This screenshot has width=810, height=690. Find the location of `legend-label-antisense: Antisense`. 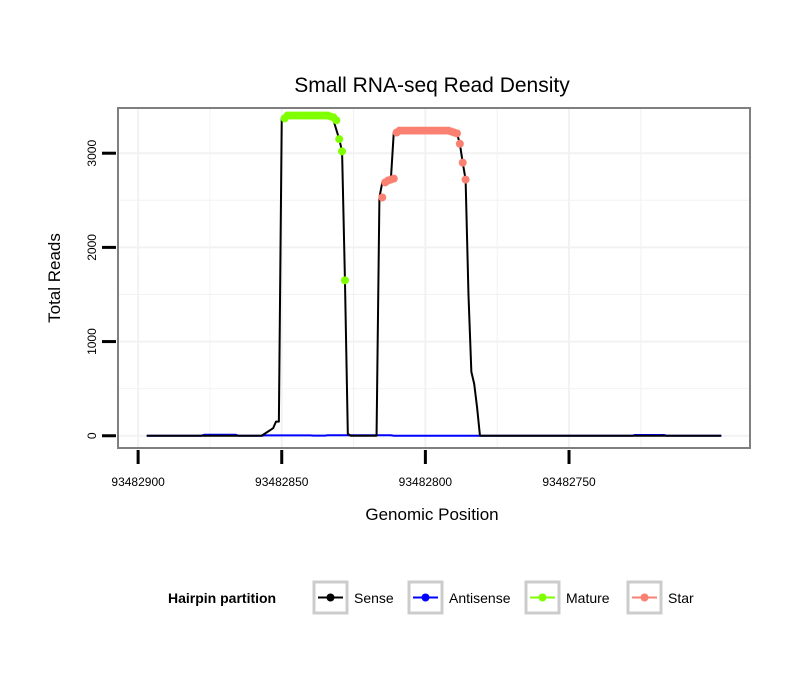

legend-label-antisense: Antisense is located at coordinates (480, 598).